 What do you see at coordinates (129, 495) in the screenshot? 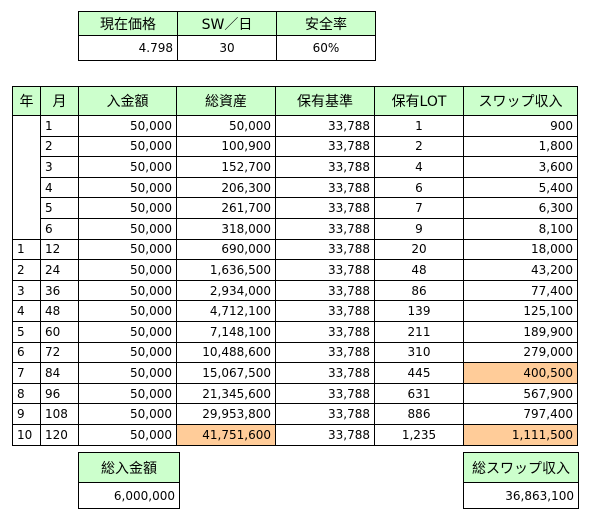
I see `total-deposit-value: 6,000,000` at bounding box center [129, 495].